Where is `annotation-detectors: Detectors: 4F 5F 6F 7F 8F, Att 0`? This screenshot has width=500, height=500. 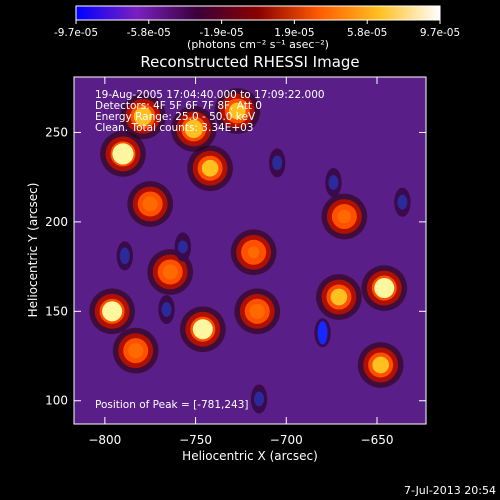
annotation-detectors: Detectors: 4F 5F 6F 7F 8F, Att 0 is located at coordinates (178, 106).